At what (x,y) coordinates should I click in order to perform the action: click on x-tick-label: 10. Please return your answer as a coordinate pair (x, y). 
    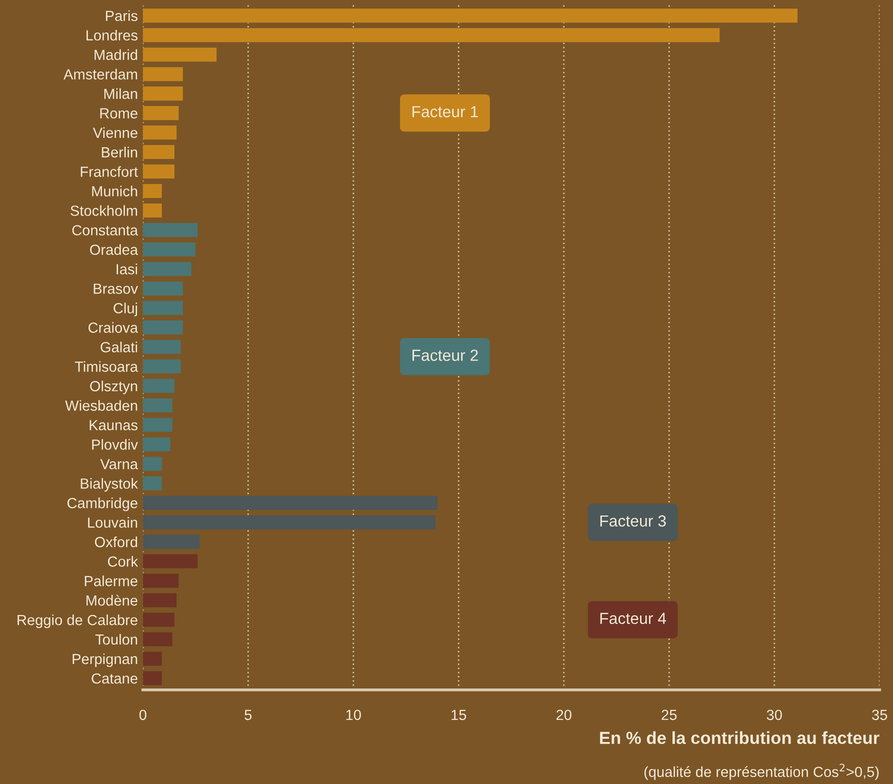
    Looking at the image, I should click on (353, 715).